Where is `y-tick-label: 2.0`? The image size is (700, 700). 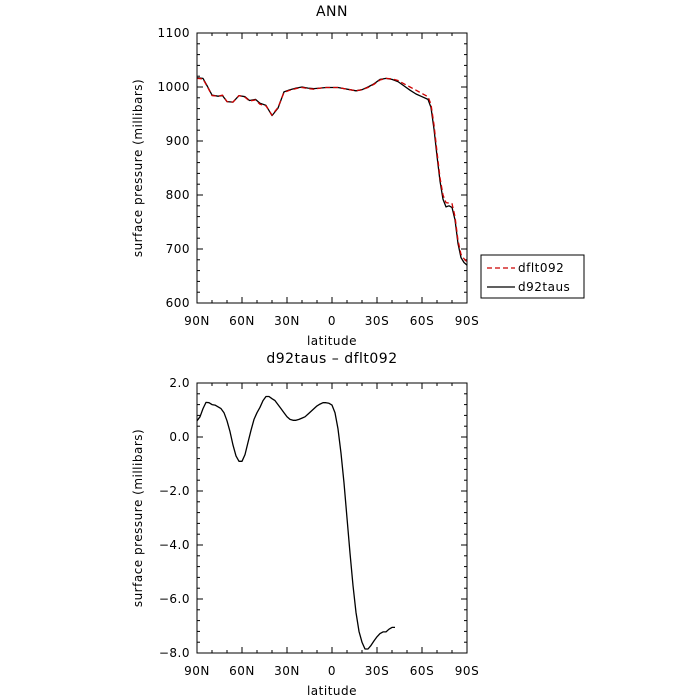
y-tick-label: 2.0 is located at coordinates (179, 383).